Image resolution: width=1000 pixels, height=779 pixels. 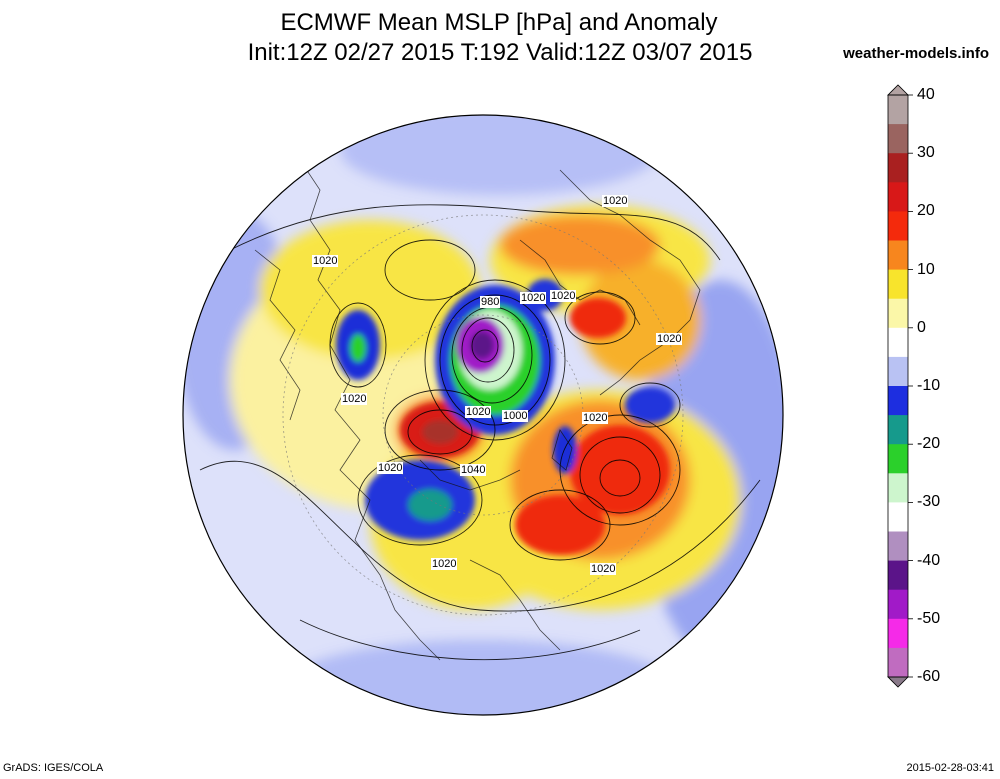 What do you see at coordinates (650, 405) in the screenshot?
I see `atlantic-low` at bounding box center [650, 405].